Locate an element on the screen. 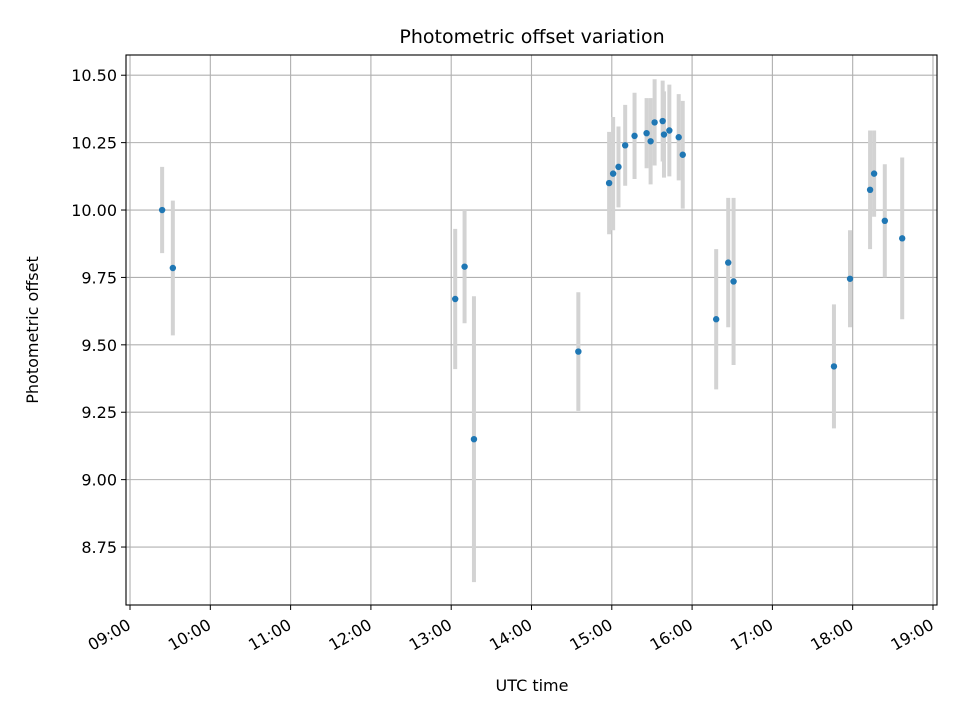 This screenshot has width=960, height=720. x-tick-label: 11:00 is located at coordinates (269, 635).